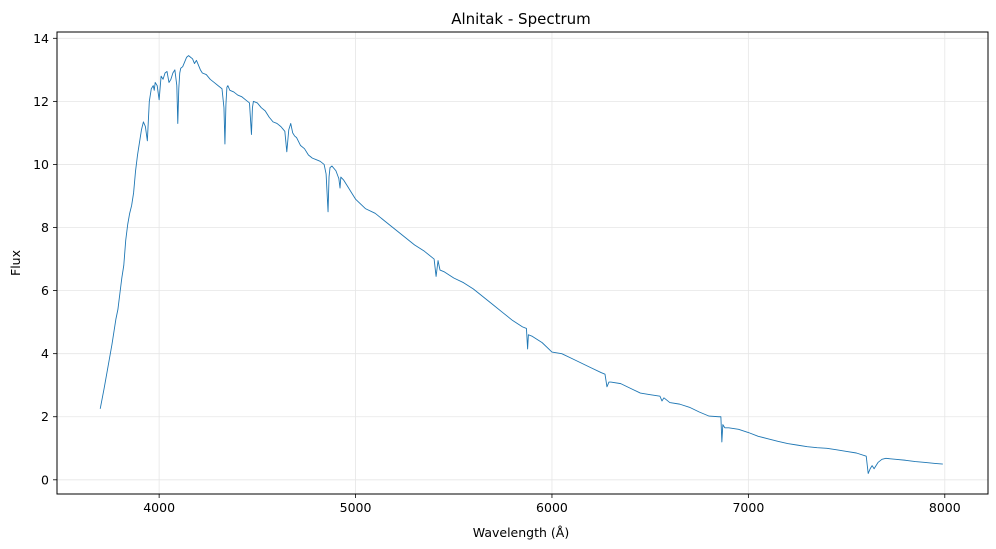 Image resolution: width=996 pixels, height=549 pixels. What do you see at coordinates (45, 227) in the screenshot?
I see `y-tick-label: 8` at bounding box center [45, 227].